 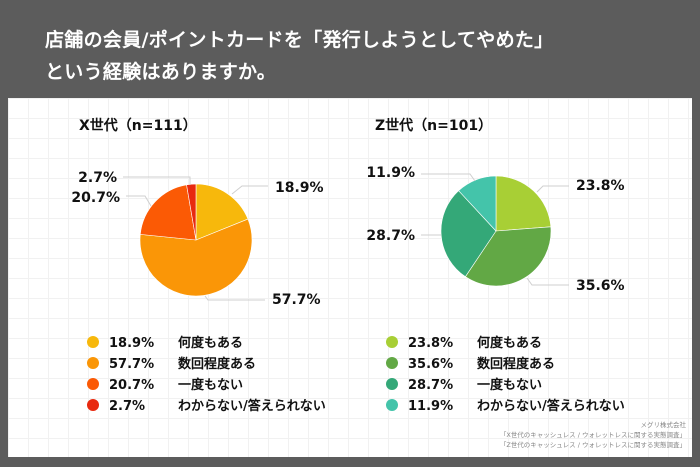 I want to click on legend-value-often: 23.8%, so click(x=430, y=343).